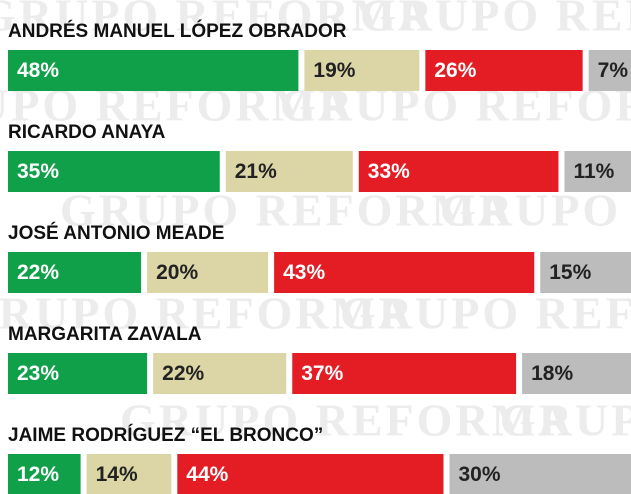 The height and width of the screenshot is (494, 631). Describe the element at coordinates (38, 474) in the screenshot. I see `value-label: 12%` at that location.